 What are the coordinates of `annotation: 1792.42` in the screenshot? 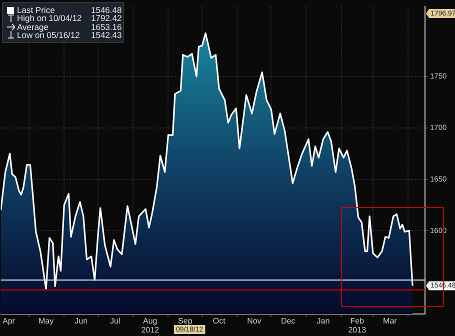 It's located at (106, 18).